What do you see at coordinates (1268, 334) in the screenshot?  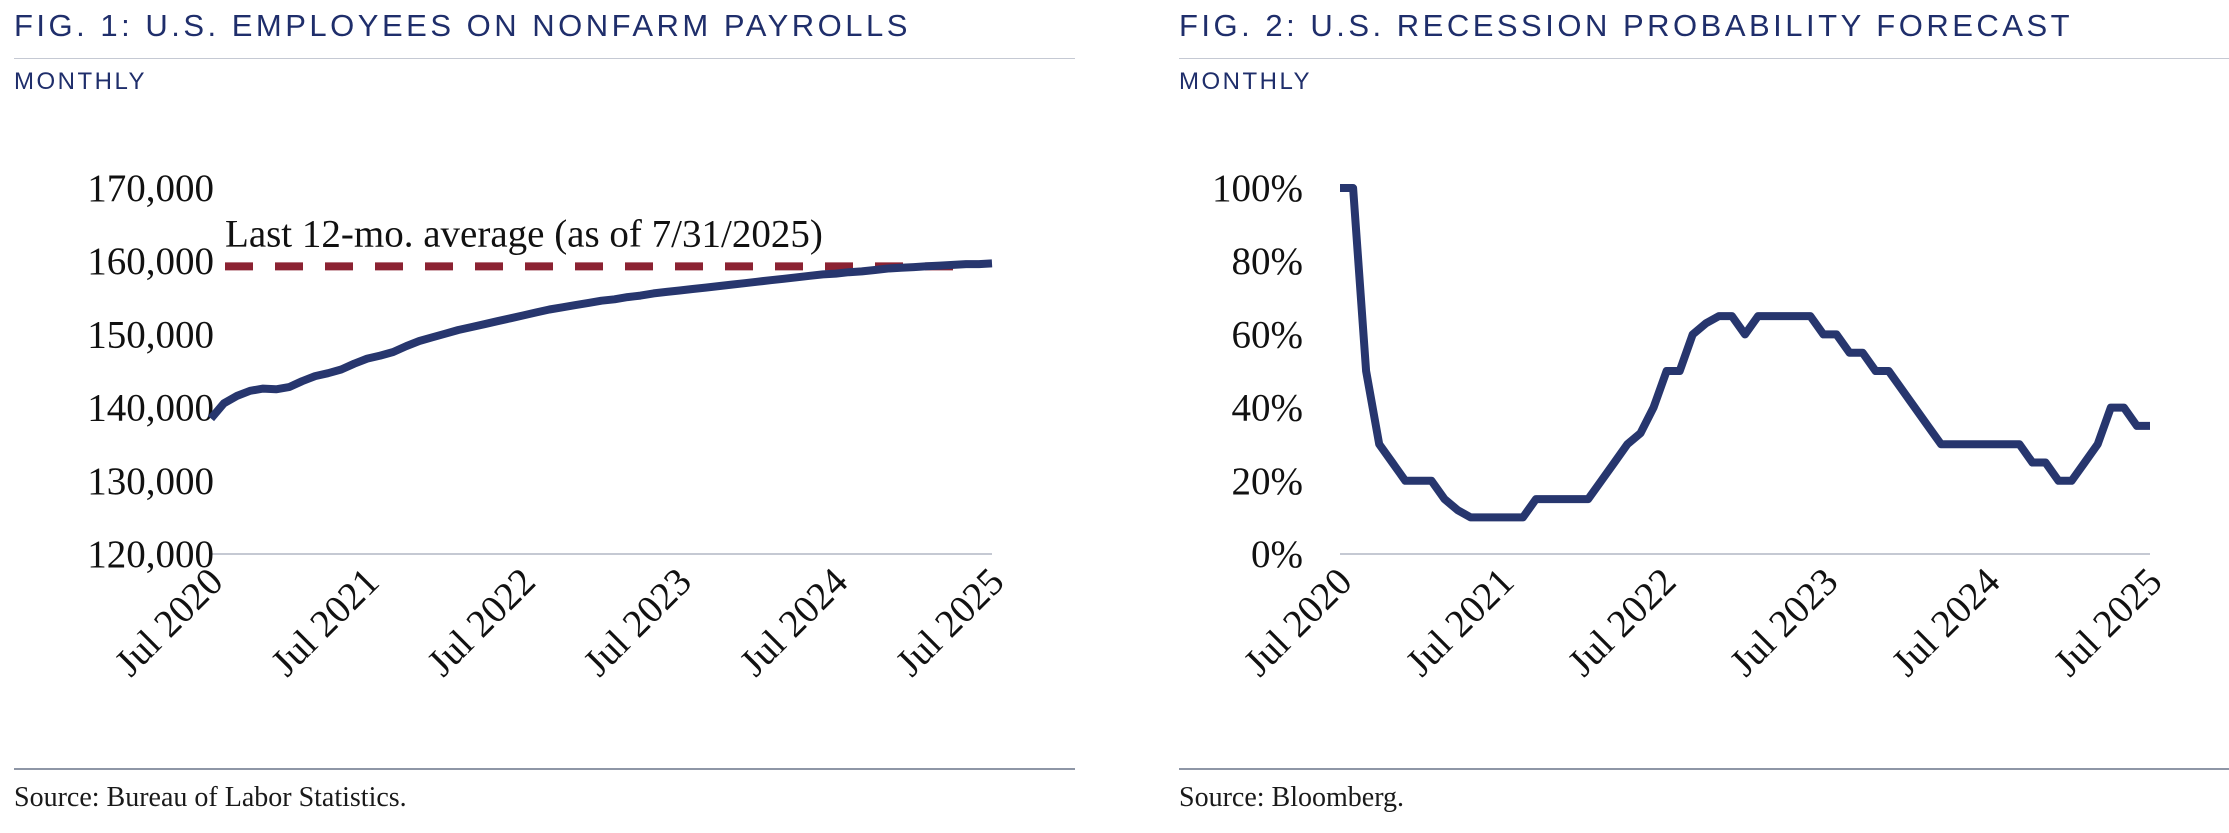 I see `y-tick-label: 60%` at bounding box center [1268, 334].